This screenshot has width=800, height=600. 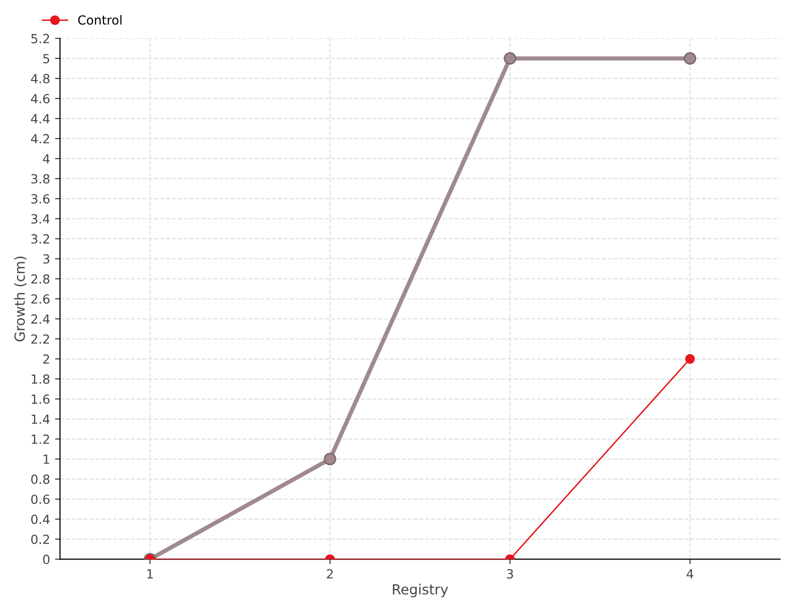 I want to click on y-tick-label: 0.2, so click(x=40, y=539).